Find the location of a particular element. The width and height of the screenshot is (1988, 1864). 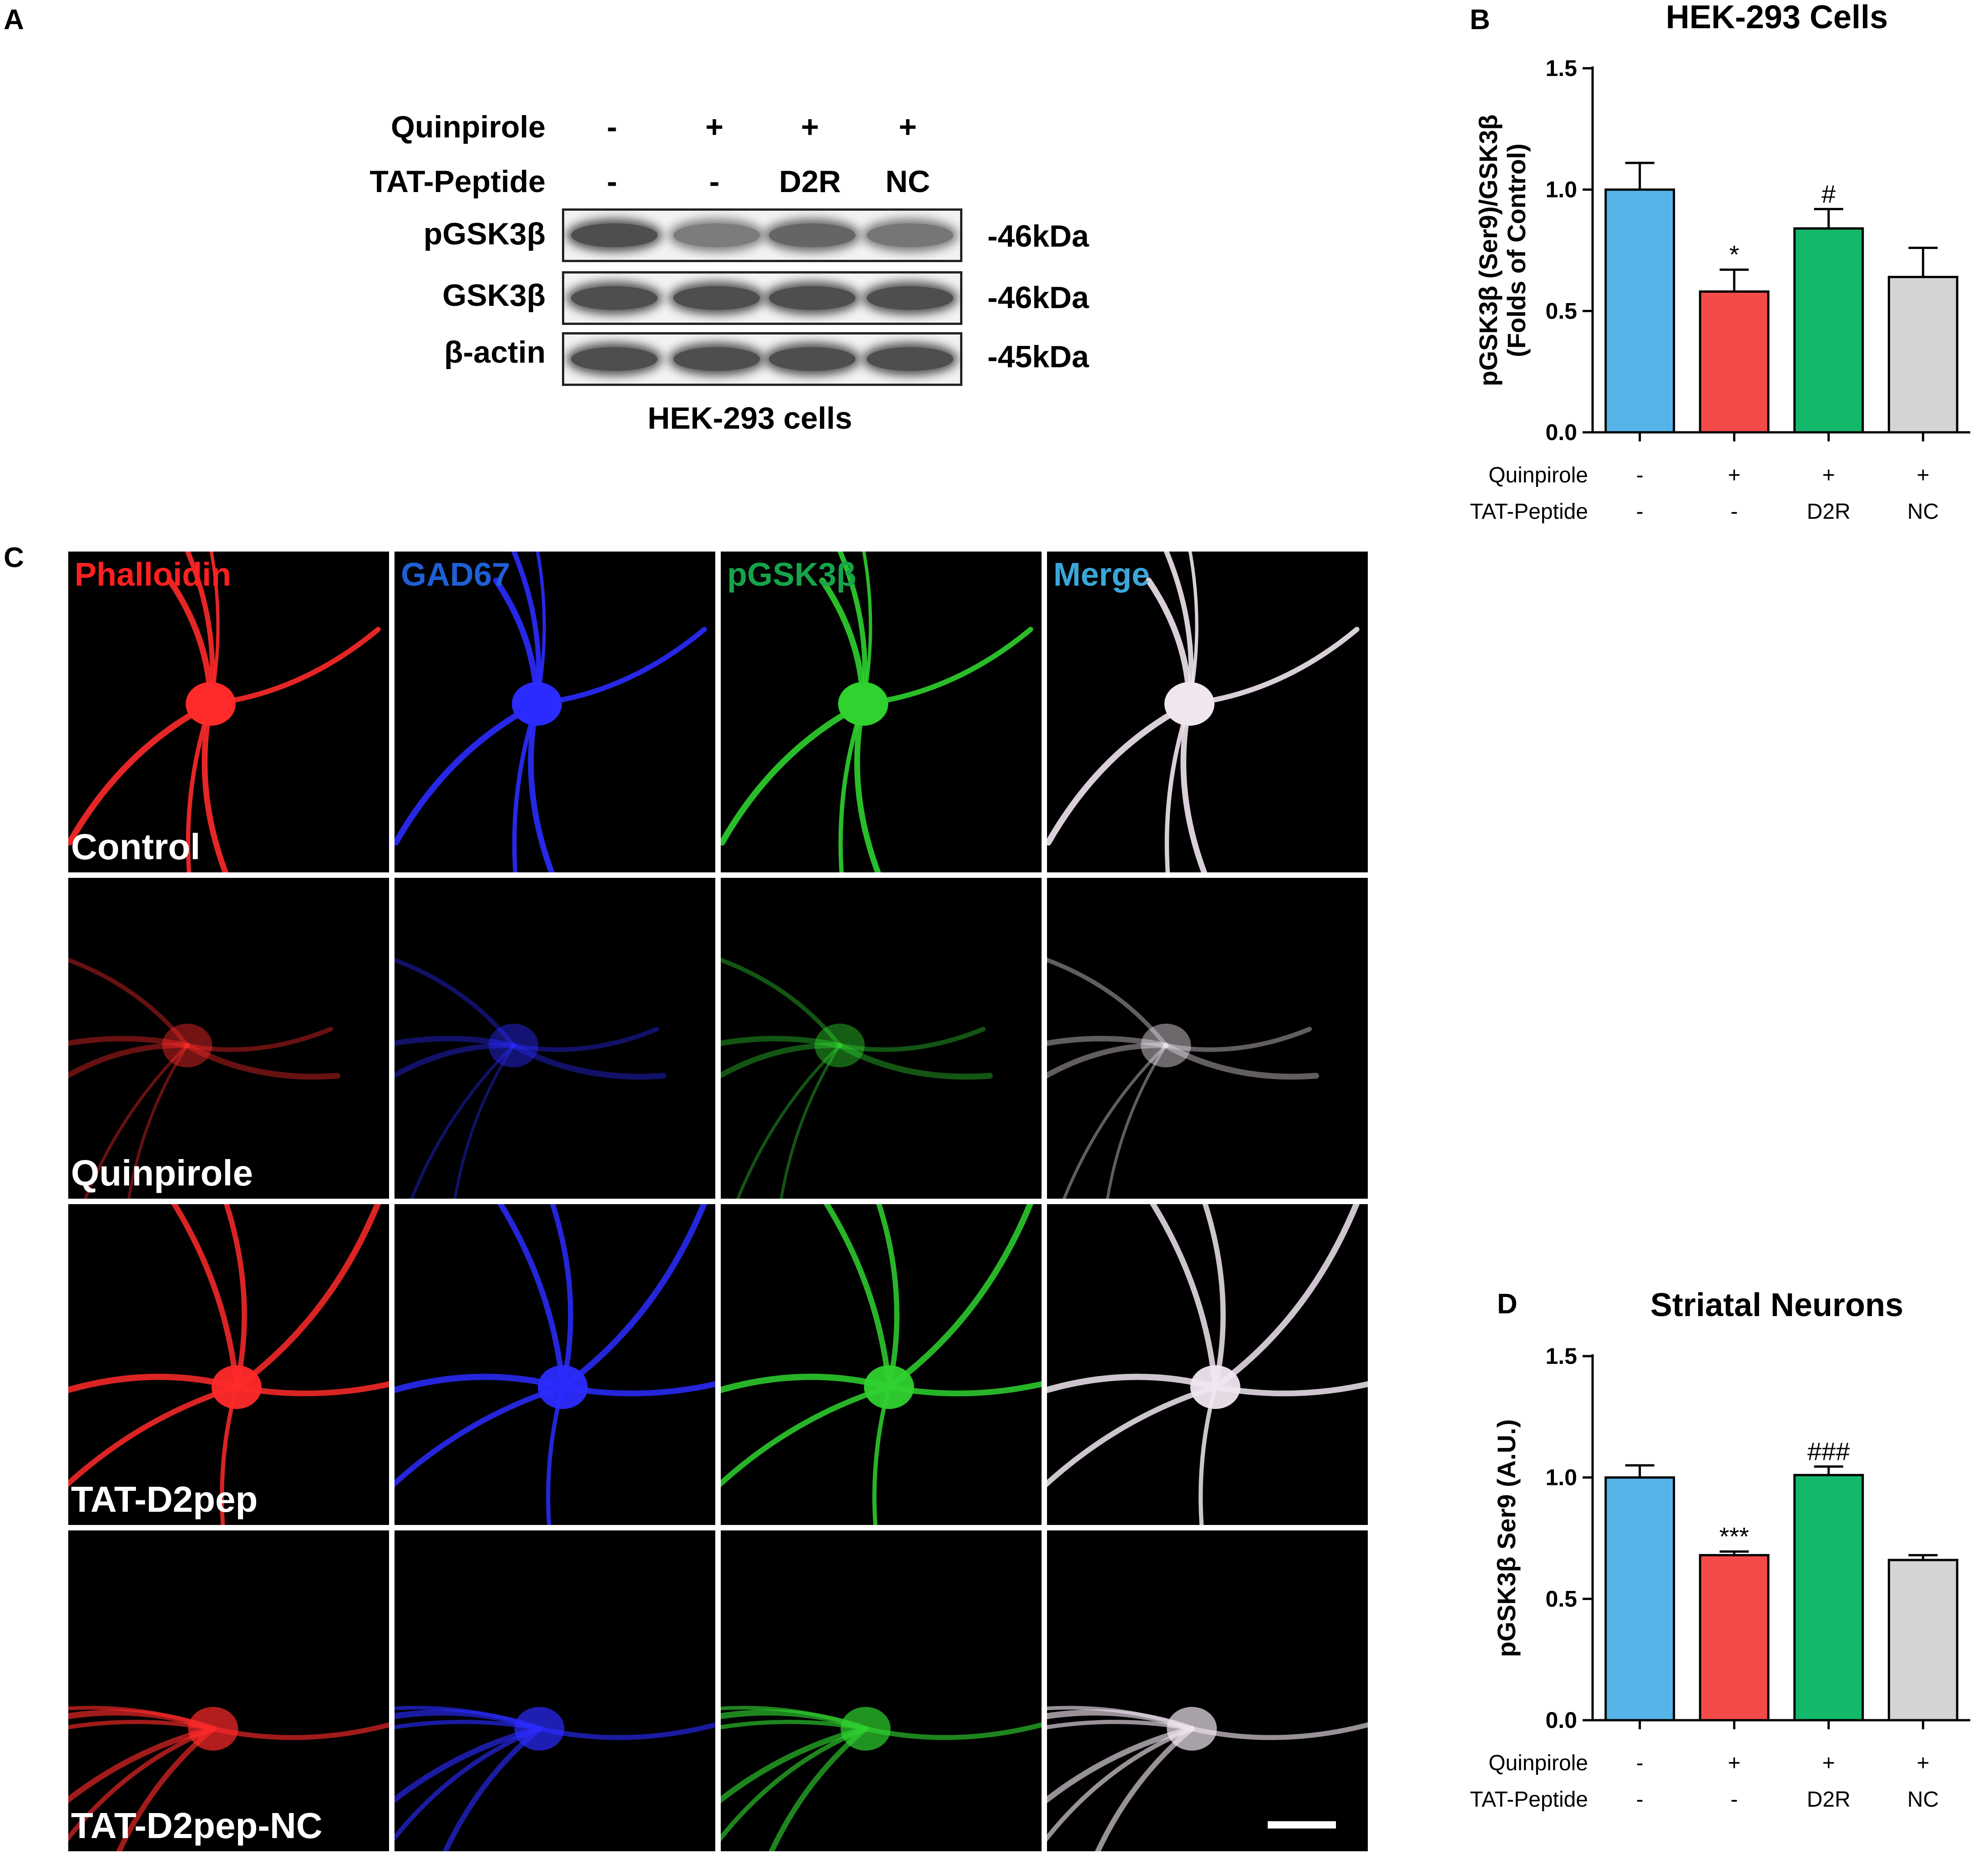

chart-title: Striatal Neurons is located at coordinates (1776, 1305).